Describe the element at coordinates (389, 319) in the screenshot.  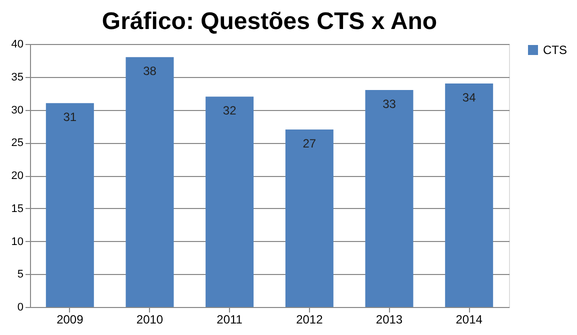
I see `x-tick-label: 2013` at that location.